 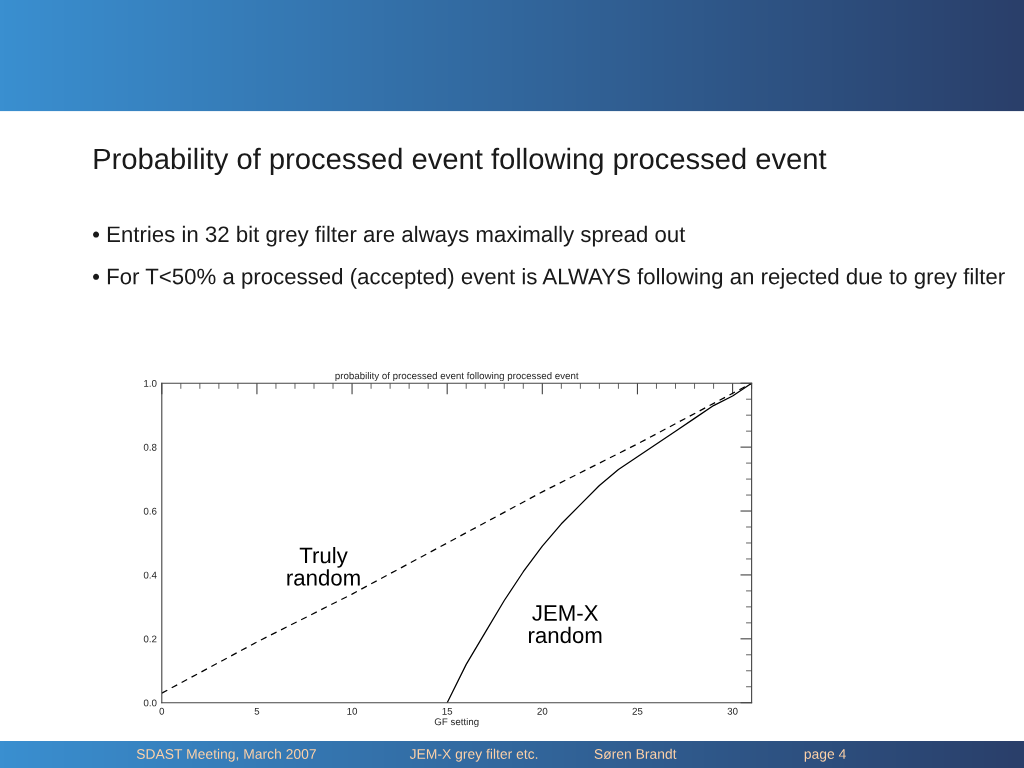 What do you see at coordinates (150, 383) in the screenshot?
I see `y-tick-label: 1.0` at bounding box center [150, 383].